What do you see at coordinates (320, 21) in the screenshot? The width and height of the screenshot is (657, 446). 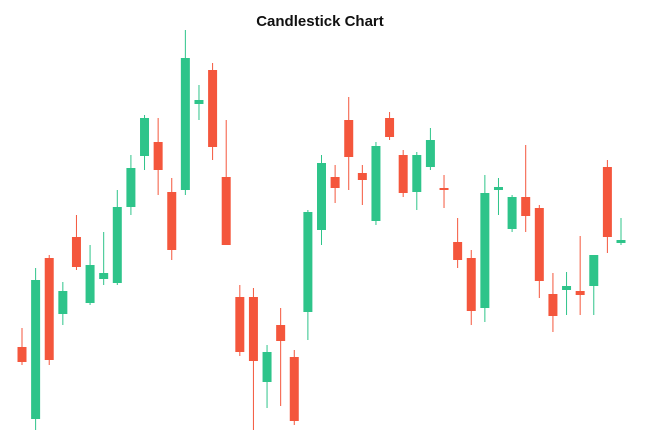 I see `chart-title: Candlestick Chart` at bounding box center [320, 21].